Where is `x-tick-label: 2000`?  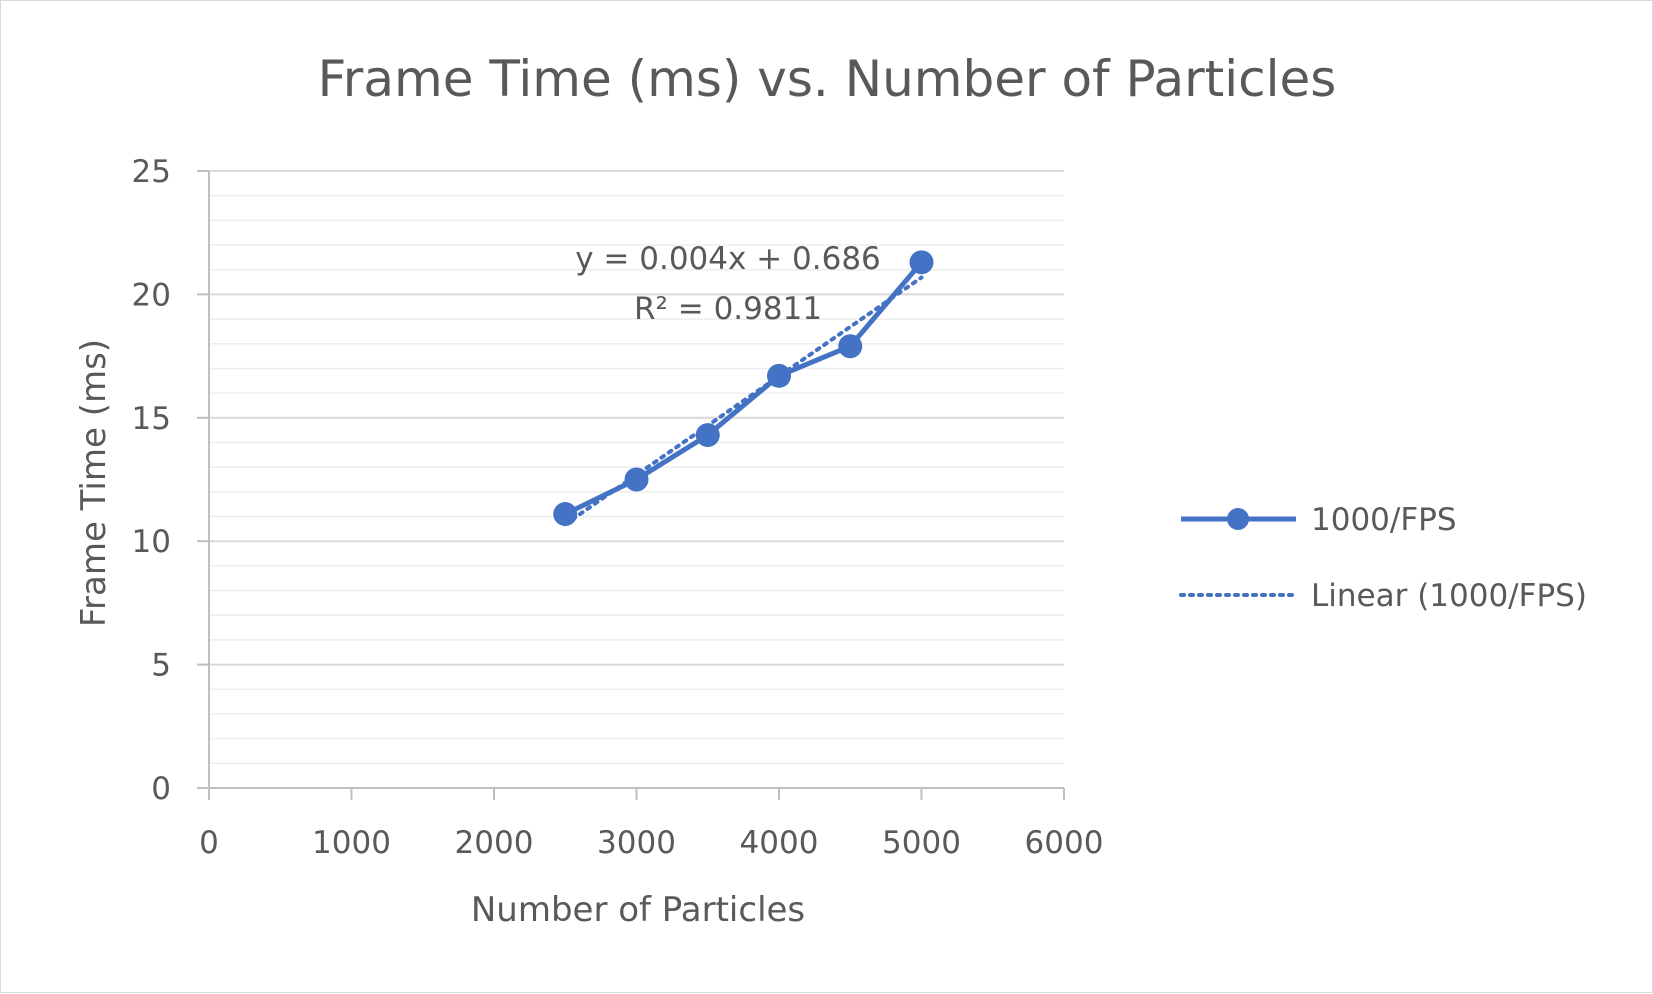 x-tick-label: 2000 is located at coordinates (494, 843).